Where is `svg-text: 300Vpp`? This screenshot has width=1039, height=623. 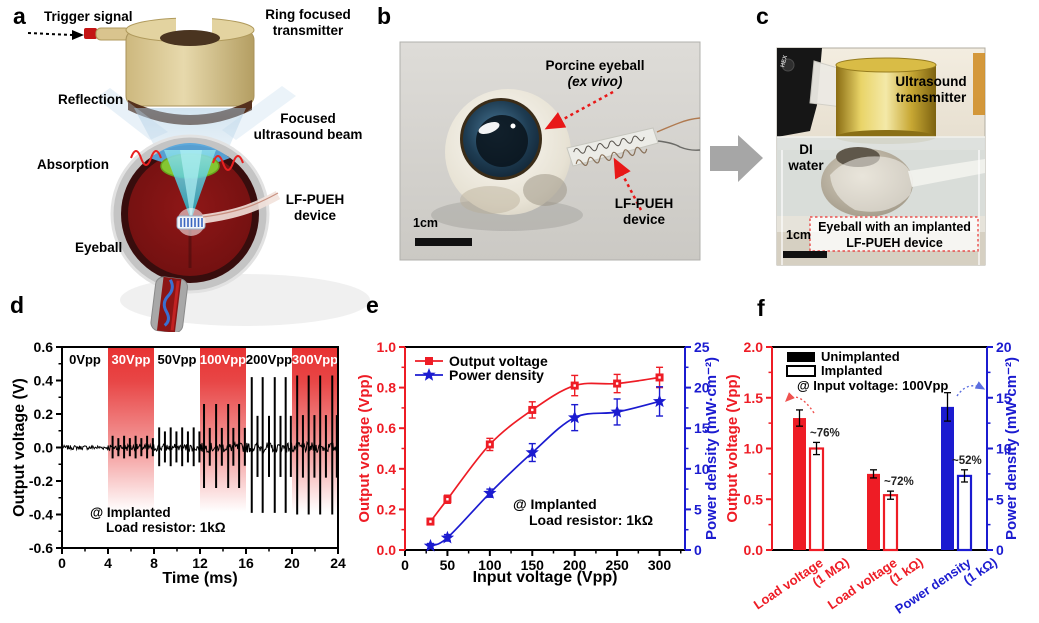
svg-text: 300Vpp is located at coordinates (315, 359).